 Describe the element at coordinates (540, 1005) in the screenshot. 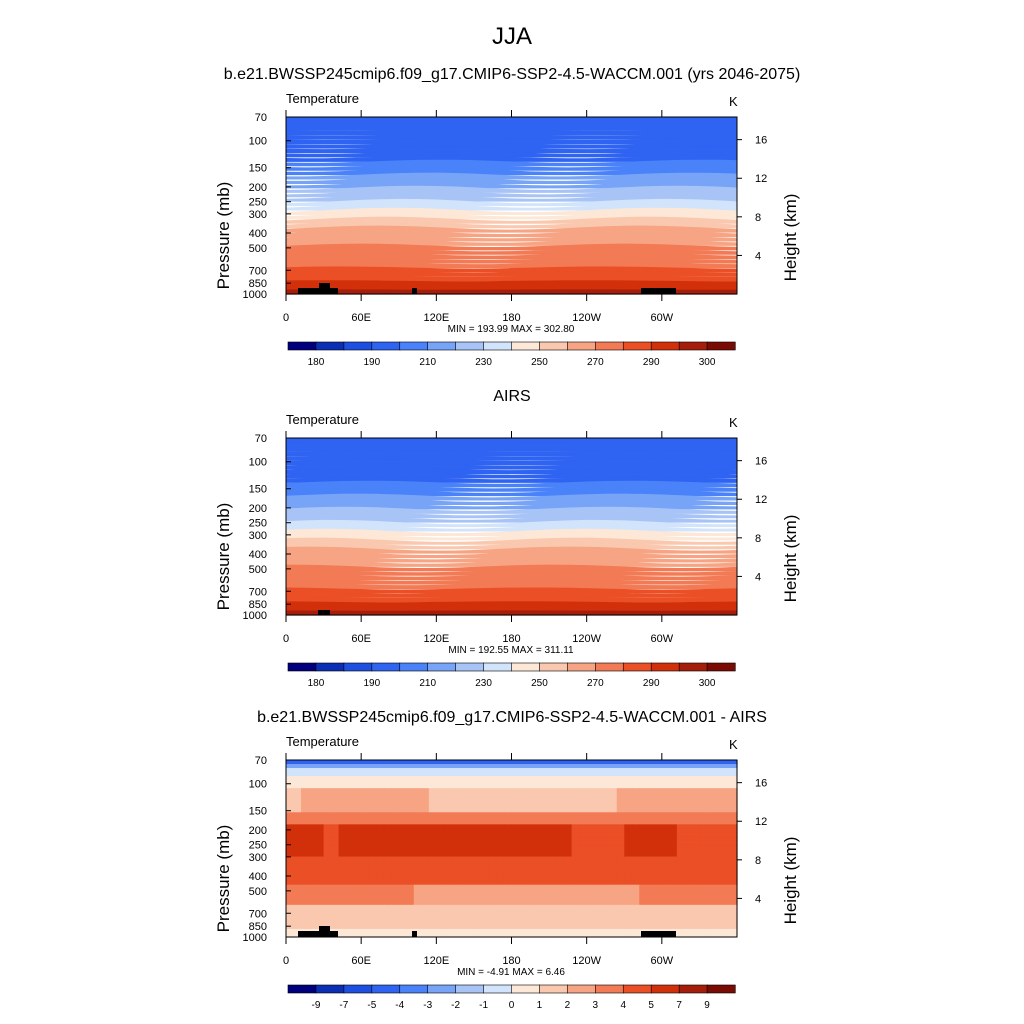

I see `colorbar-label: 1` at that location.